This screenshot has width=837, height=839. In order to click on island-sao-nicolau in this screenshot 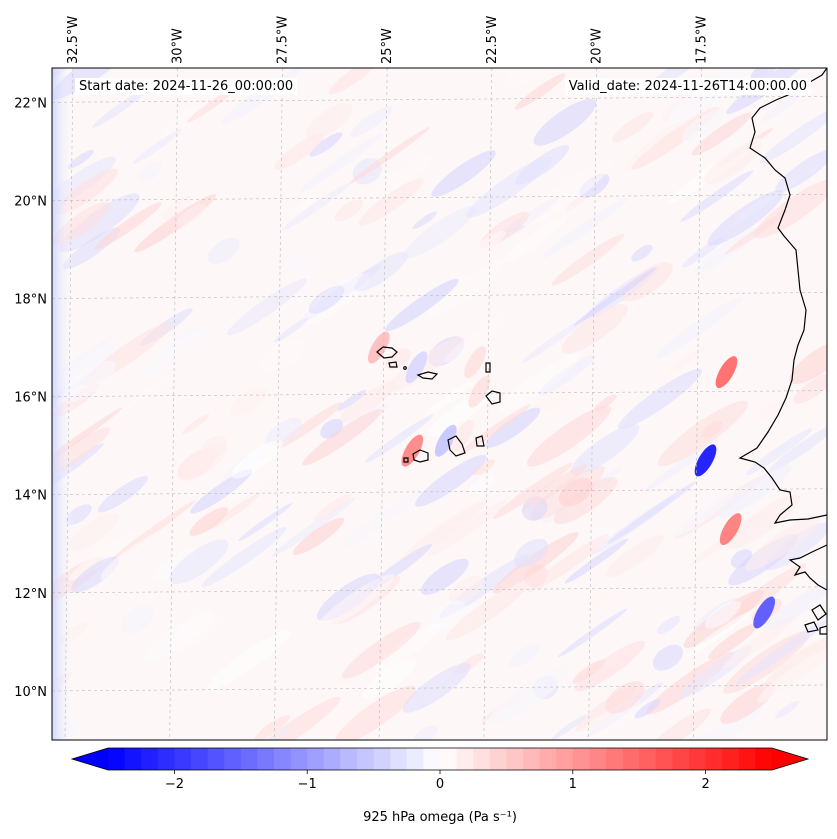, I will do `click(427, 375)`.